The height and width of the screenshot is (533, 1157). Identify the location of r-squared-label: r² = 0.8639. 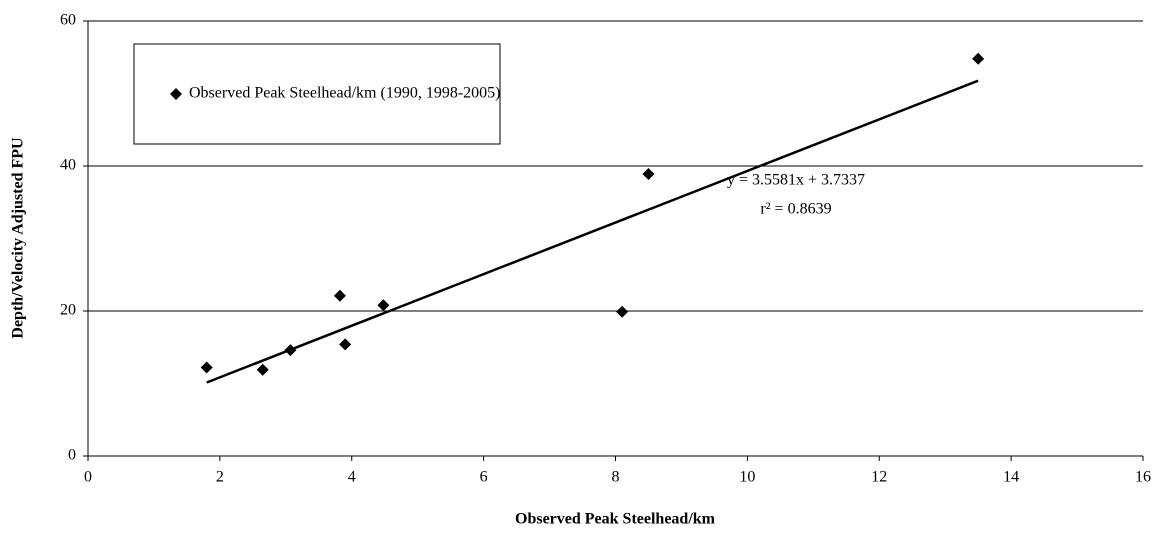
(795, 209).